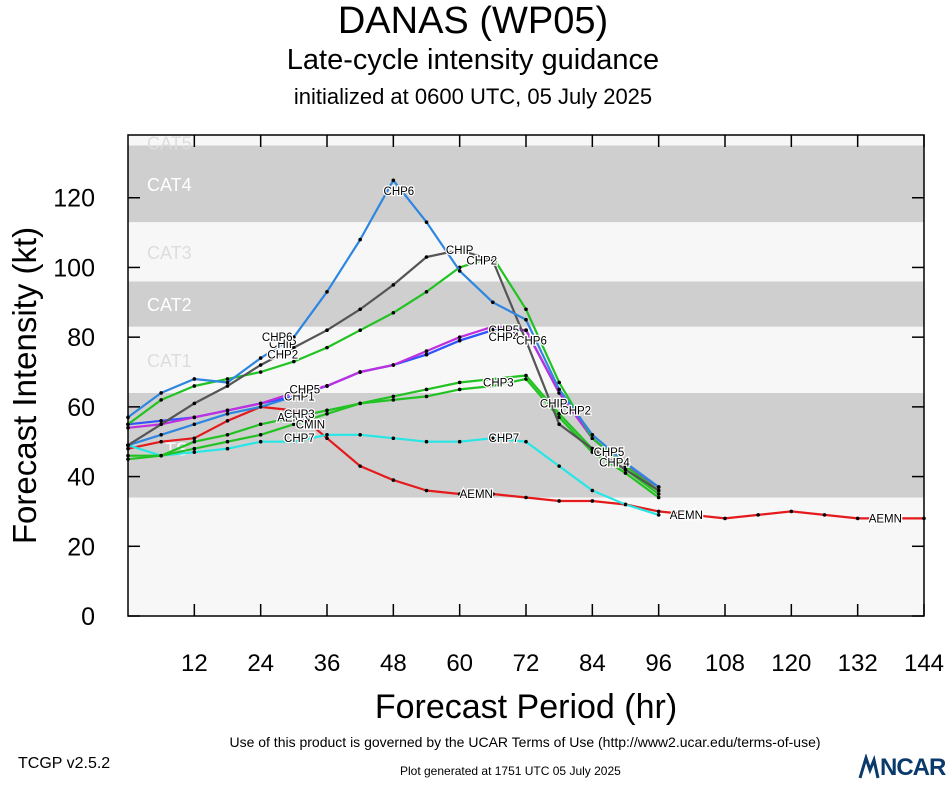 Image resolution: width=946 pixels, height=785 pixels. Describe the element at coordinates (459, 663) in the screenshot. I see `x-tick-label-60: 60` at that location.